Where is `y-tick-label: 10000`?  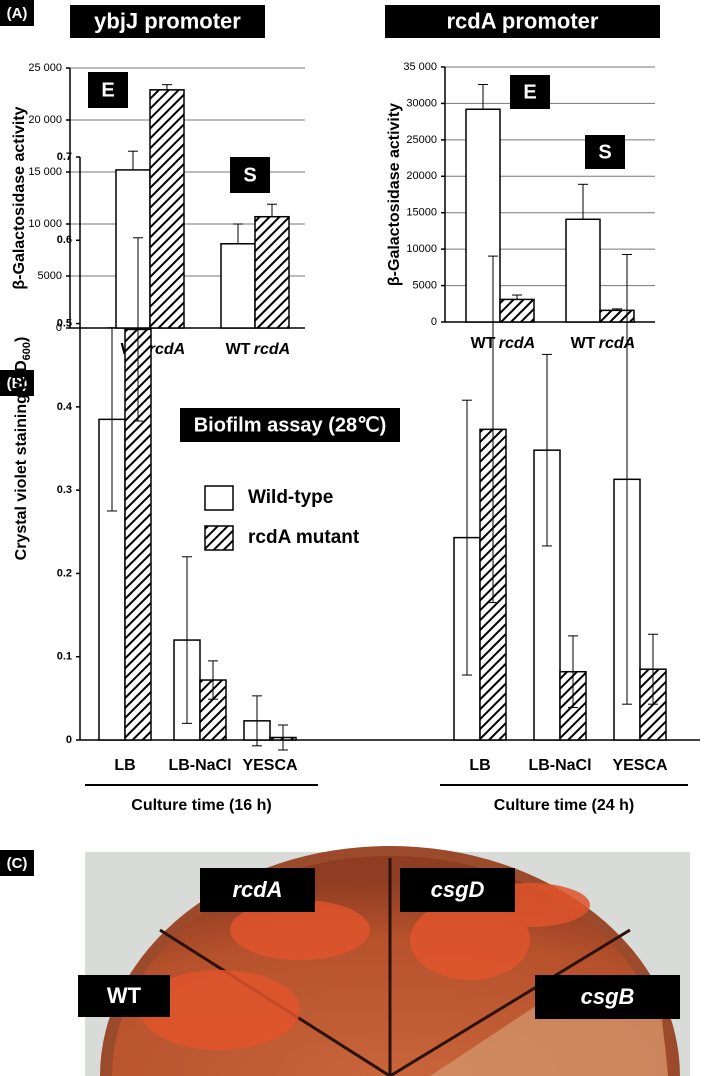
y-tick-label: 10000 is located at coordinates (421, 249).